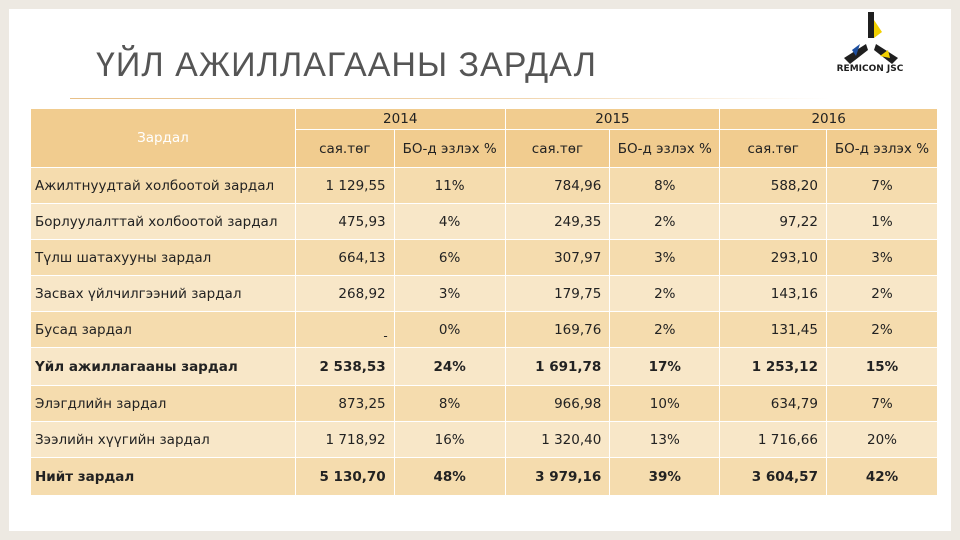 The height and width of the screenshot is (540, 960). What do you see at coordinates (163, 329) in the screenshot?
I see `row-label: Бусад зардал` at bounding box center [163, 329].